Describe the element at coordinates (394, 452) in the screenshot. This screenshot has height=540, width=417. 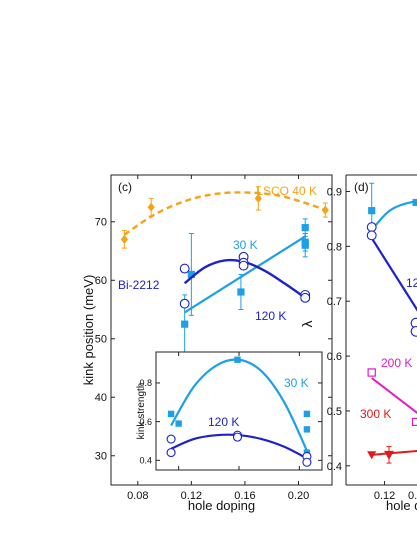
I see `fit-line-300k` at that location.